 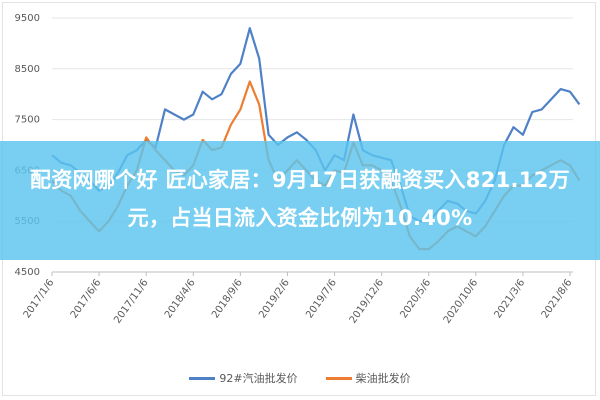 What do you see at coordinates (510, 298) in the screenshot?
I see `x-tick-label: 2021/3/6` at bounding box center [510, 298].